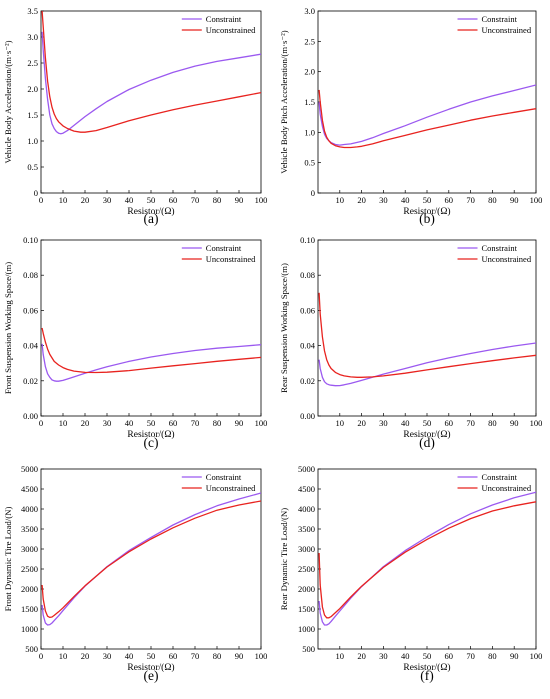  Describe the element at coordinates (340, 200) in the screenshot. I see `x-tick-label: 10` at that location.